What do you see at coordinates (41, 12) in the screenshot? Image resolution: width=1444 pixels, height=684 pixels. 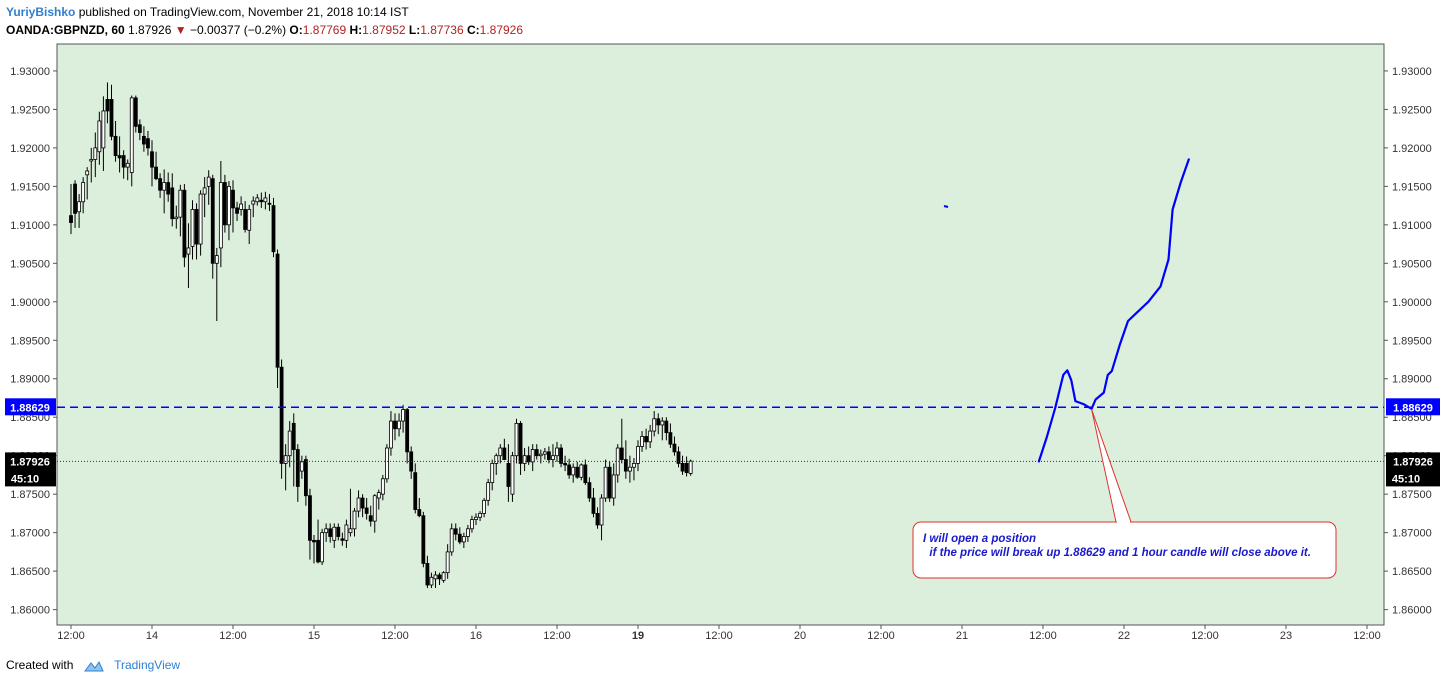 I see `author-link: YuriyBishko` at bounding box center [41, 12].